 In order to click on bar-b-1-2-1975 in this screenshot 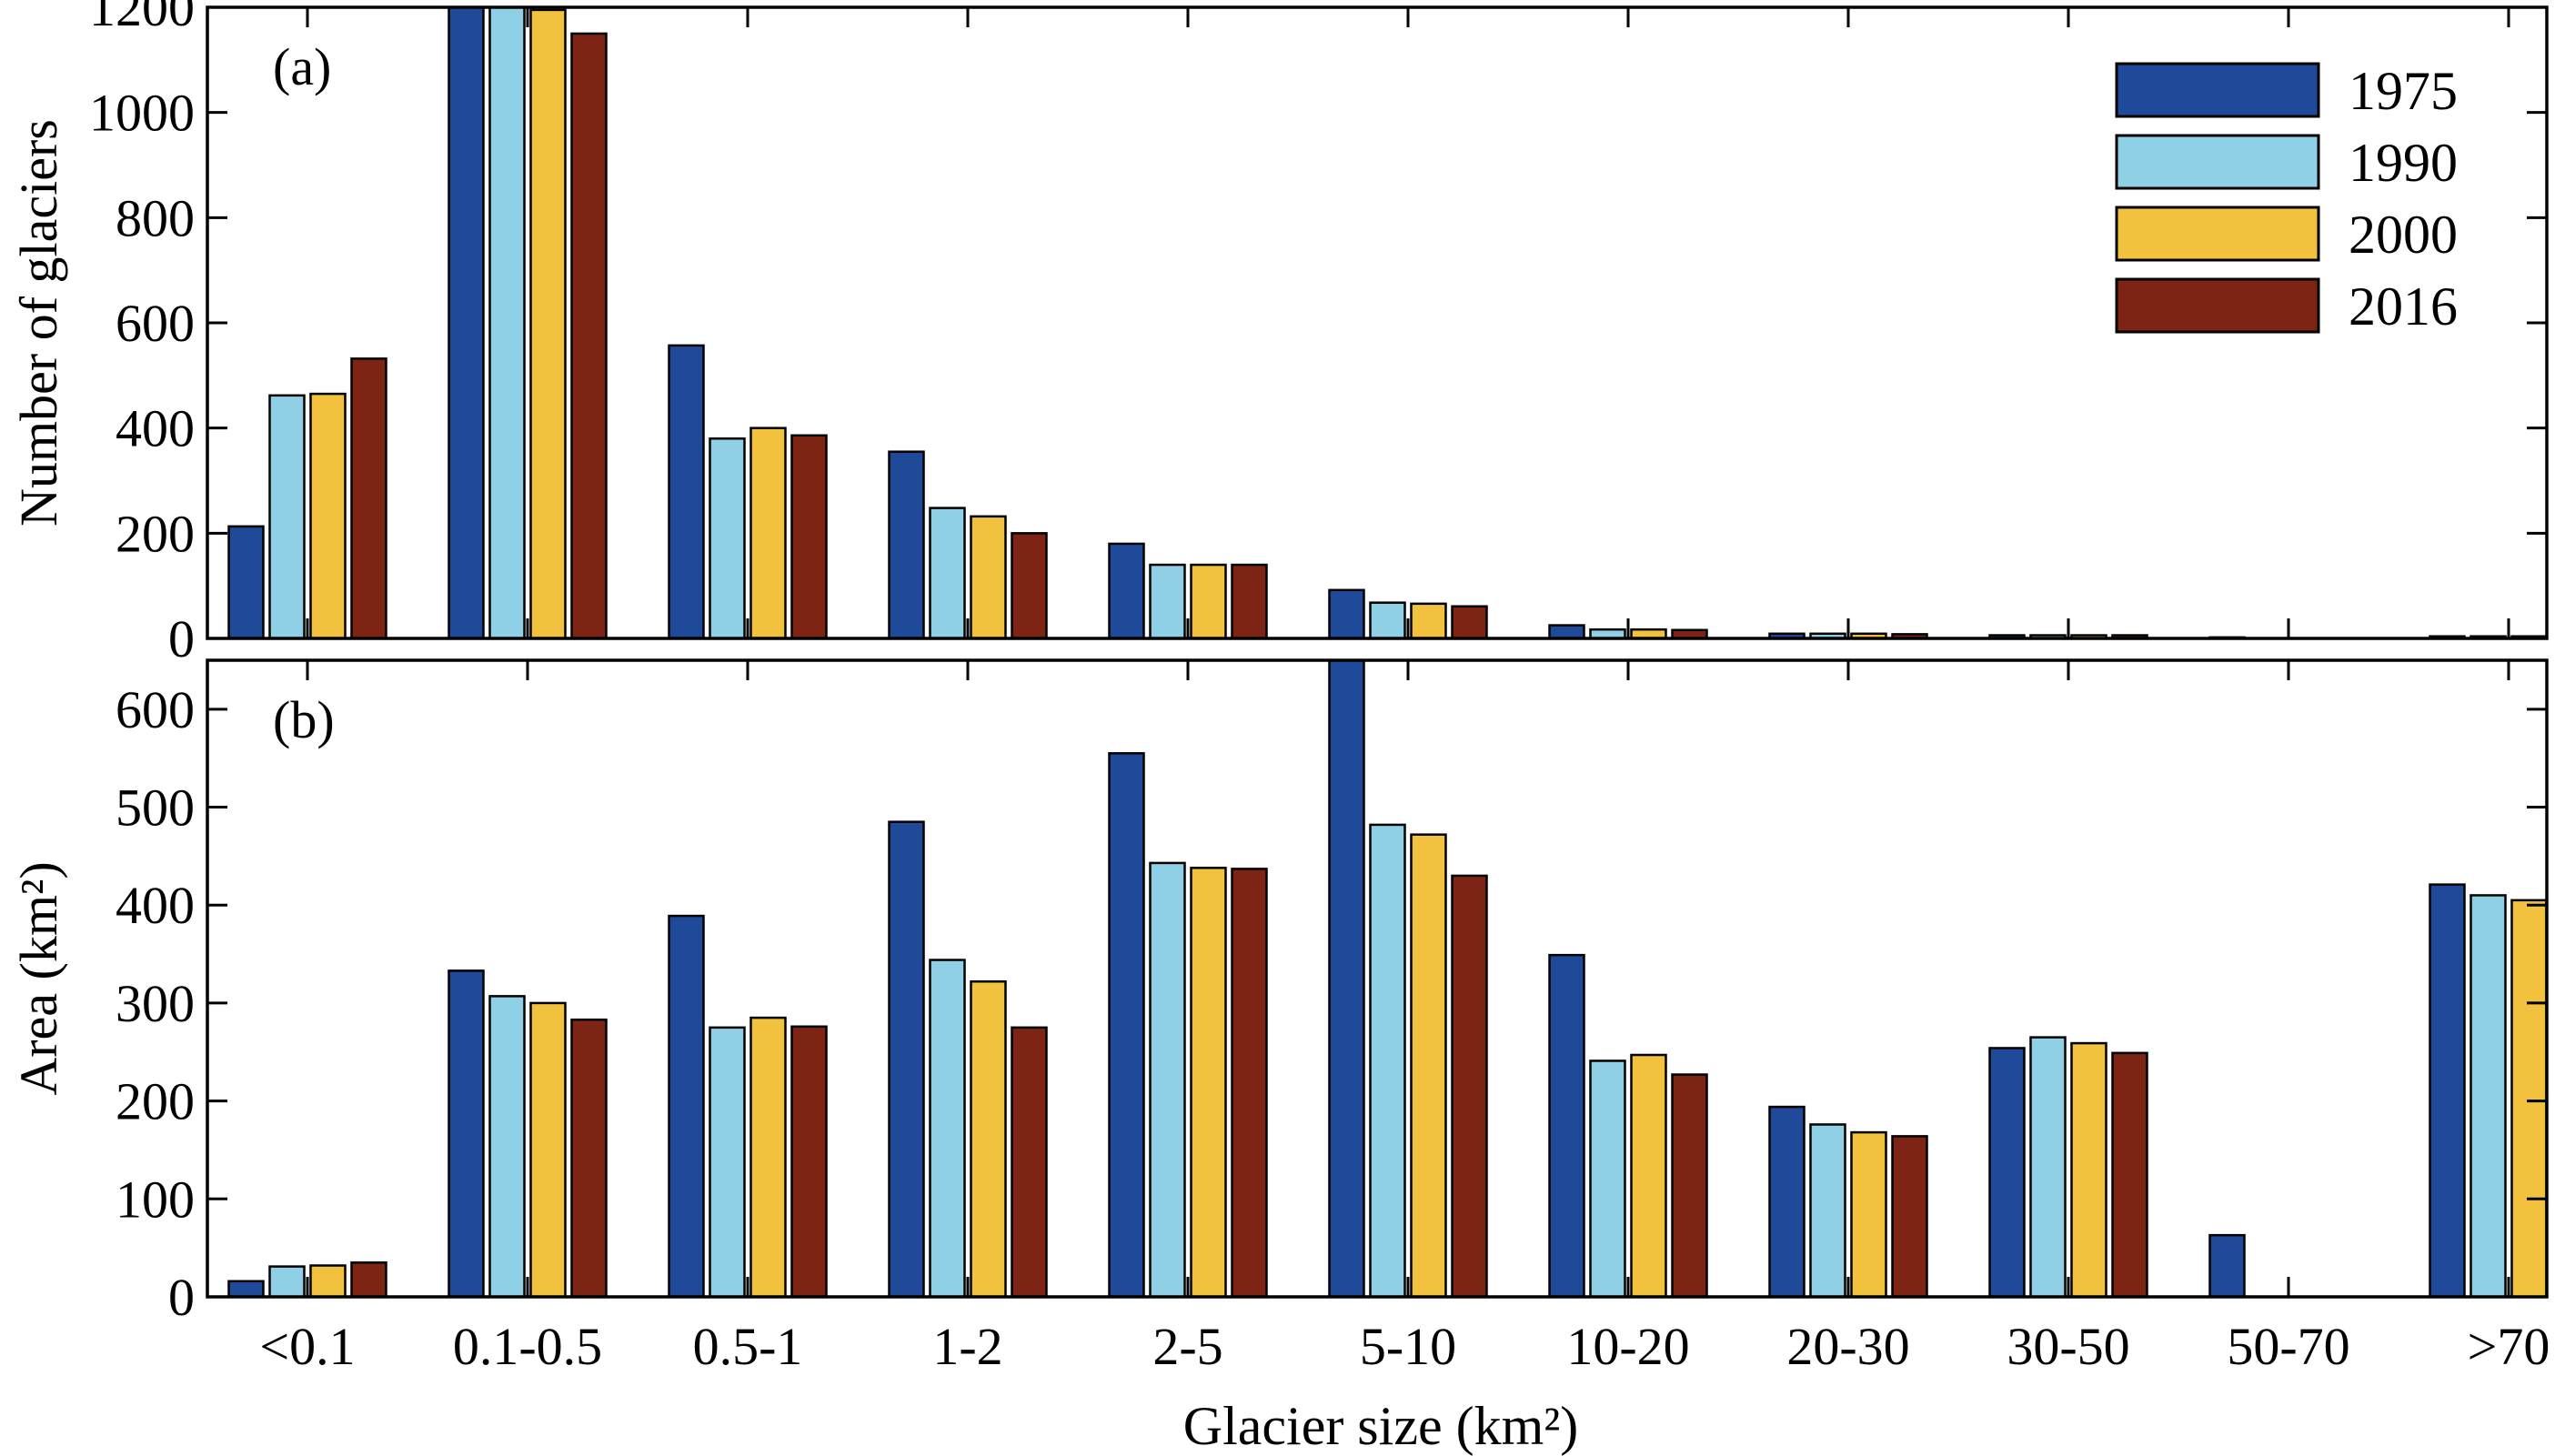, I will do `click(906, 1059)`.